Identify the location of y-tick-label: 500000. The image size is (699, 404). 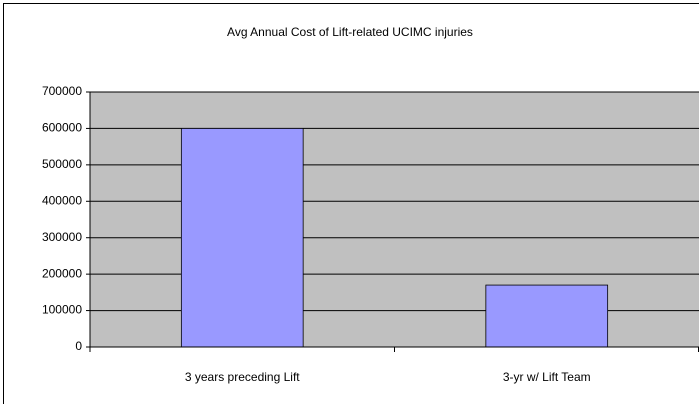
(62, 164).